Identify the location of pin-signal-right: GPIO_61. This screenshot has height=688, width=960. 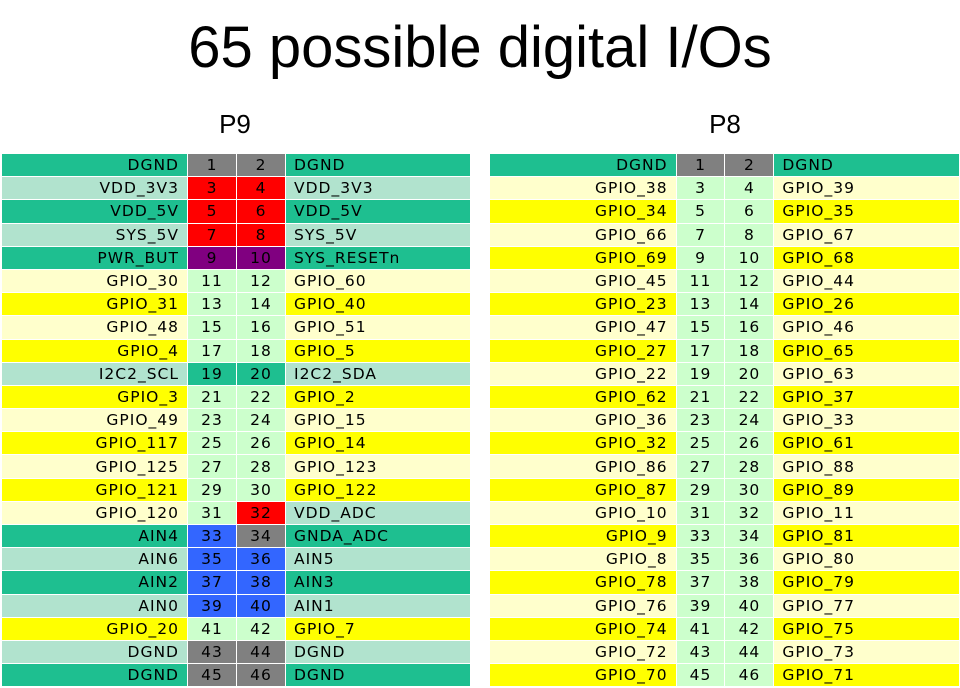
(866, 443).